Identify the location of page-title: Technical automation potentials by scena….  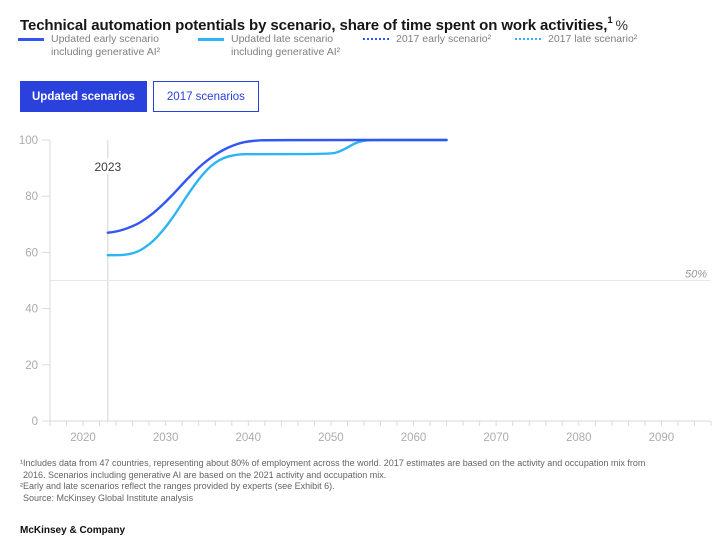
(324, 25).